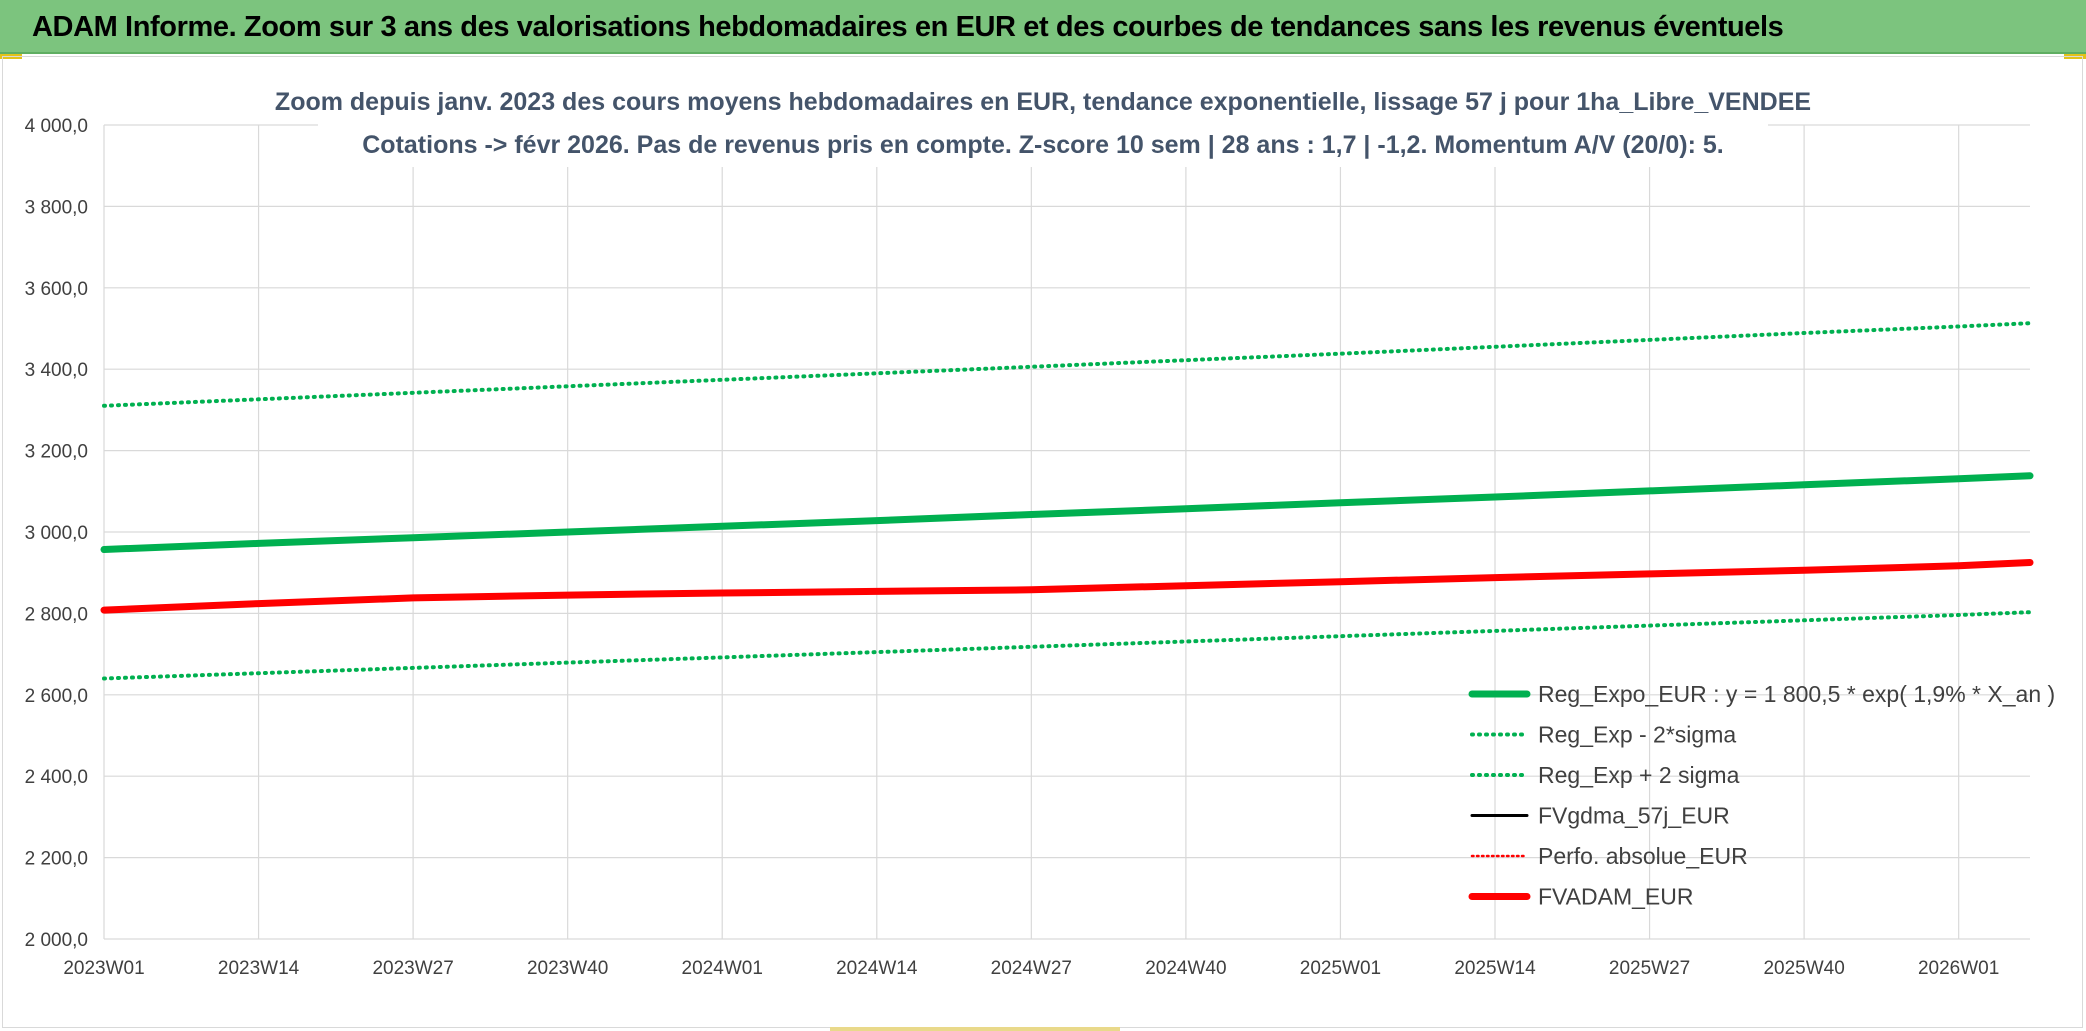 The image size is (2086, 1031). I want to click on x-tick-label: 2024W40, so click(1185, 968).